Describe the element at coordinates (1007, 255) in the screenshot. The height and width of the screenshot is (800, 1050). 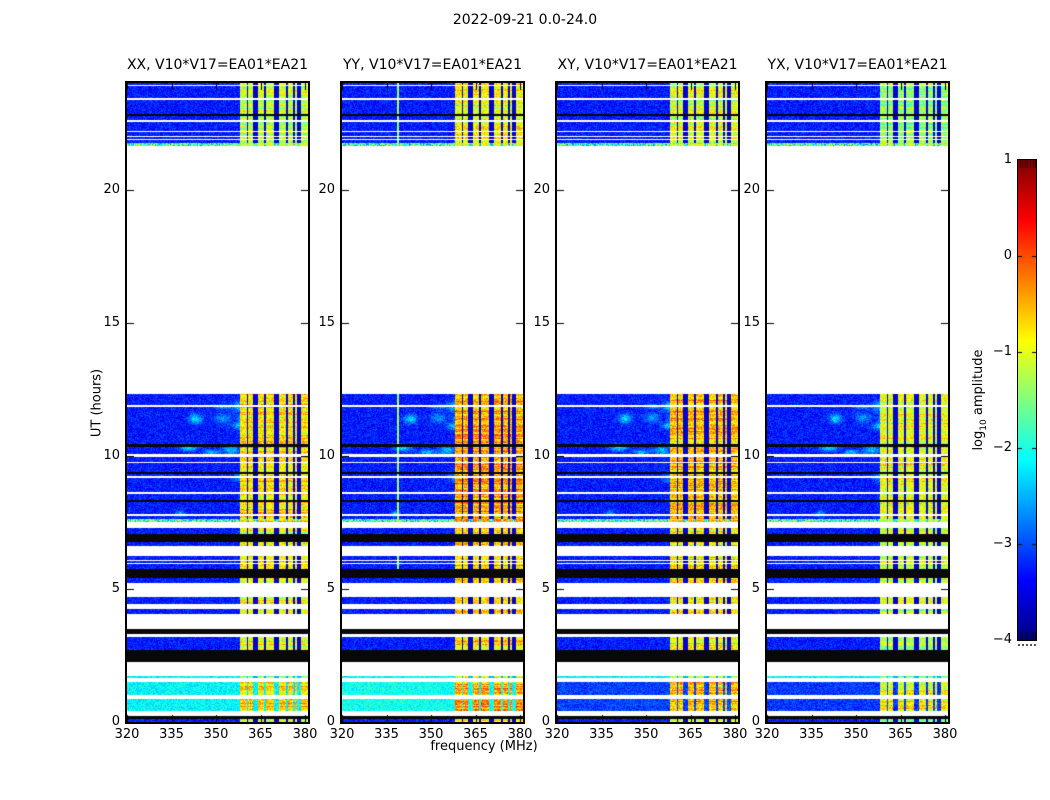
I see `colorbar-tick-label: 0` at that location.